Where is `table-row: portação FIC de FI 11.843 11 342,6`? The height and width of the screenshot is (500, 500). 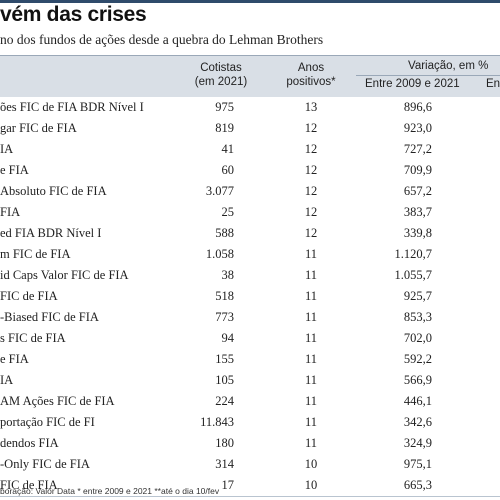
table-row: portação FIC de FI 11.843 11 342,6 is located at coordinates (250, 423).